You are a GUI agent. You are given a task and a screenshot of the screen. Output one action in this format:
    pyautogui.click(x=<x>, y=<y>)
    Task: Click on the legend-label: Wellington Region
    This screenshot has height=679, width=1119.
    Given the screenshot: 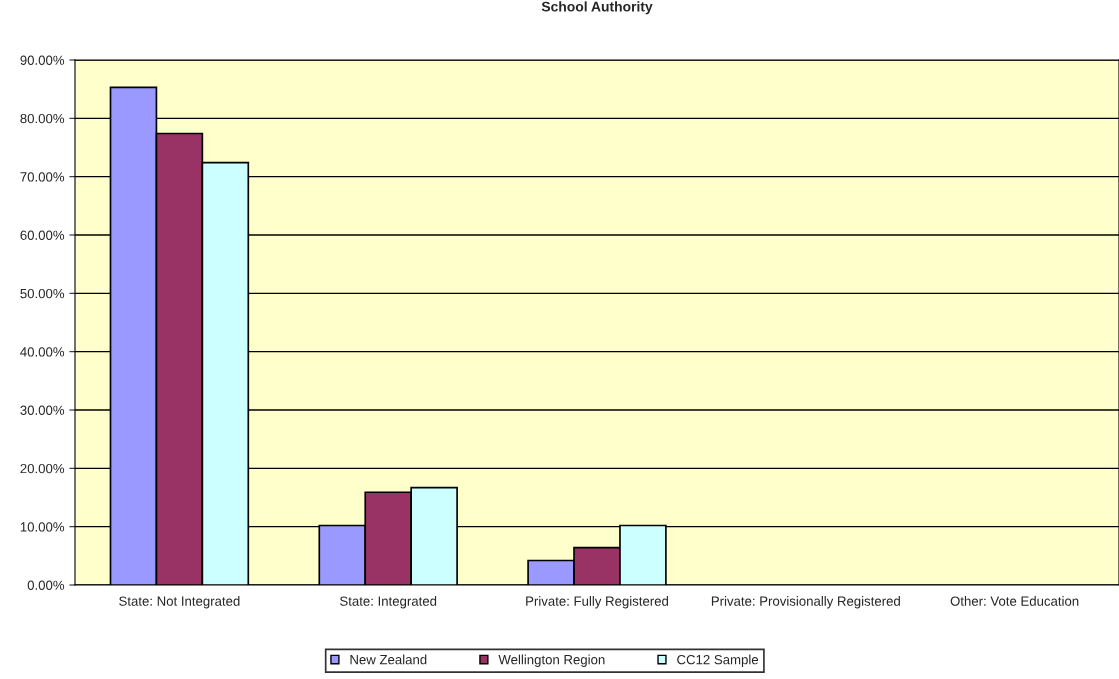 What is the action you would take?
    pyautogui.click(x=551, y=660)
    